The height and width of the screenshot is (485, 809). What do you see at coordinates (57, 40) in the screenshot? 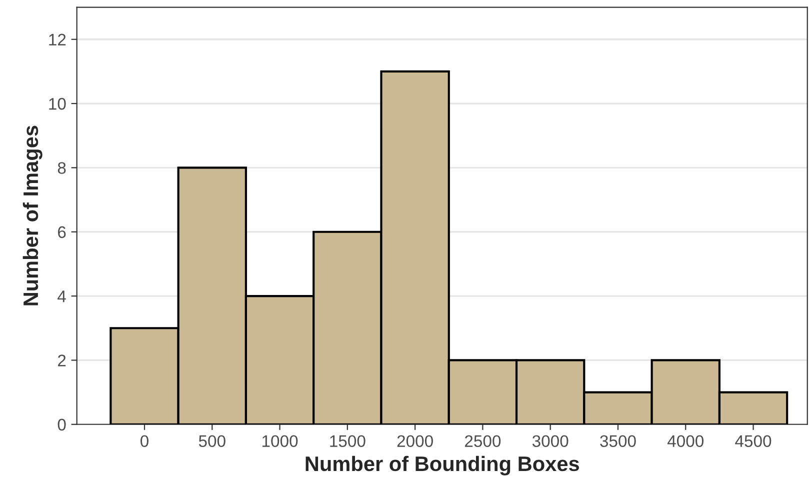
I see `y-tick-label: 12` at bounding box center [57, 40].